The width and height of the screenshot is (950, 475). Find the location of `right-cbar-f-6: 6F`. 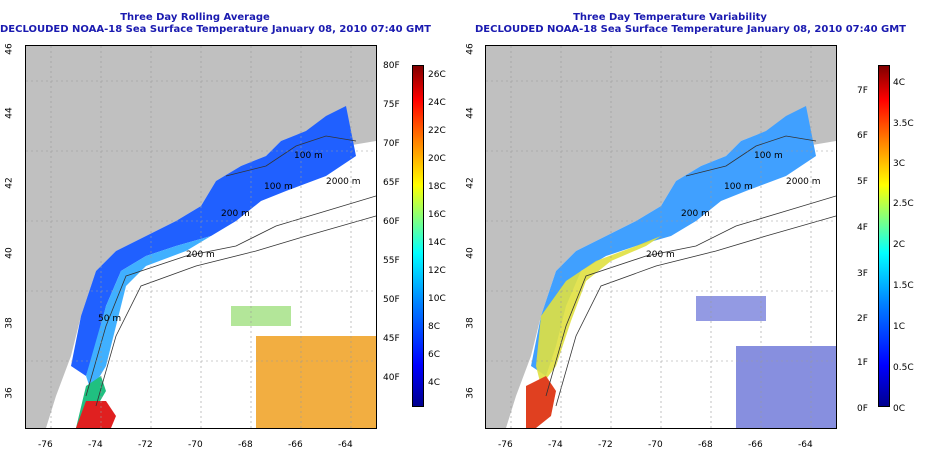

right-cbar-f-6: 6F is located at coordinates (862, 136).